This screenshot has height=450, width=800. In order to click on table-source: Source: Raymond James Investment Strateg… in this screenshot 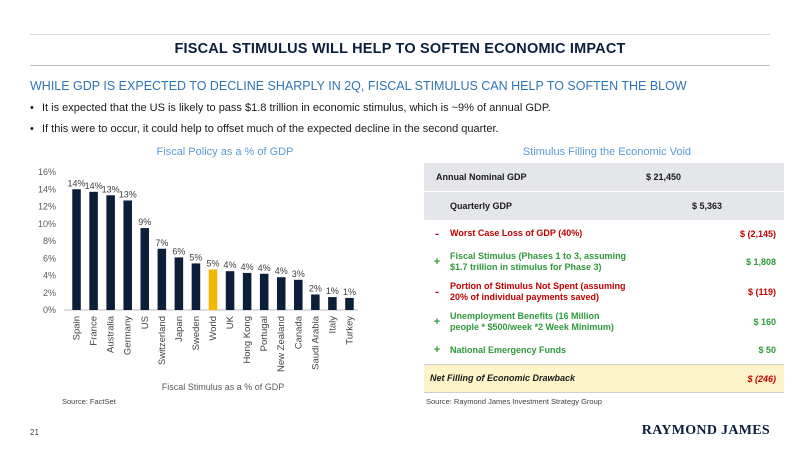, I will do `click(514, 401)`.